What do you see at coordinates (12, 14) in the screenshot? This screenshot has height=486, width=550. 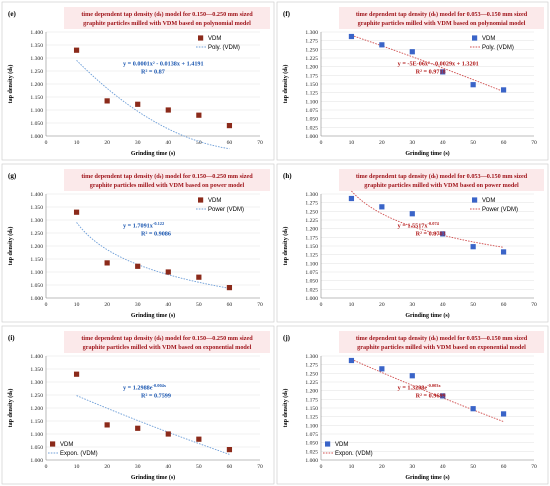 I see `panel-letter: (e)` at bounding box center [12, 14].